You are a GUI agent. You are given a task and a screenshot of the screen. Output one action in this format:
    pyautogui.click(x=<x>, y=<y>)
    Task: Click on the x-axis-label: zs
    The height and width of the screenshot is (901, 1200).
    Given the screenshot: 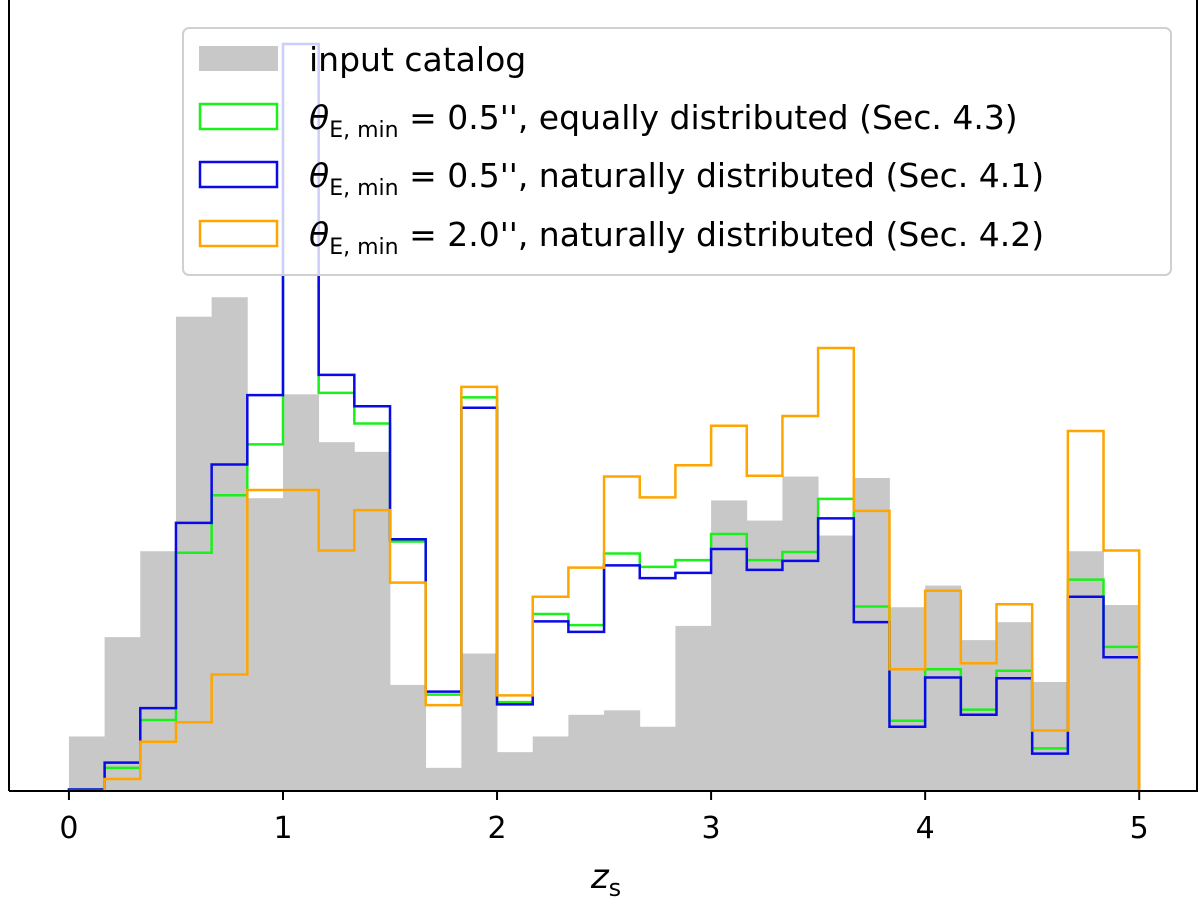 What is the action you would take?
    pyautogui.click(x=605, y=879)
    